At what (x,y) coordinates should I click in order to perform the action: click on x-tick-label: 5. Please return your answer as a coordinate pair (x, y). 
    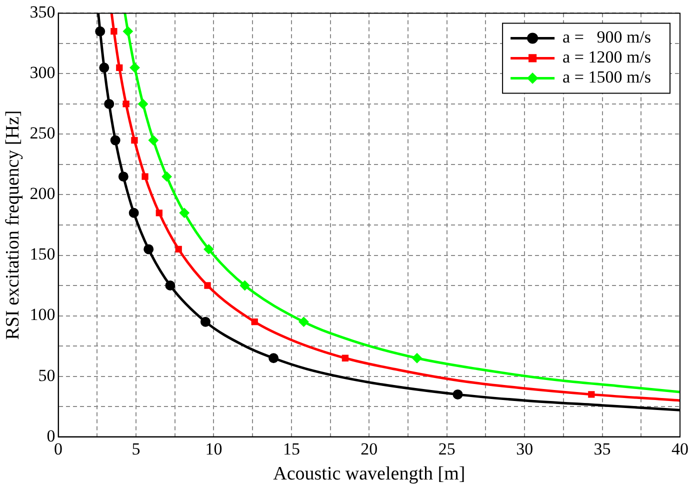
    Looking at the image, I should click on (136, 448).